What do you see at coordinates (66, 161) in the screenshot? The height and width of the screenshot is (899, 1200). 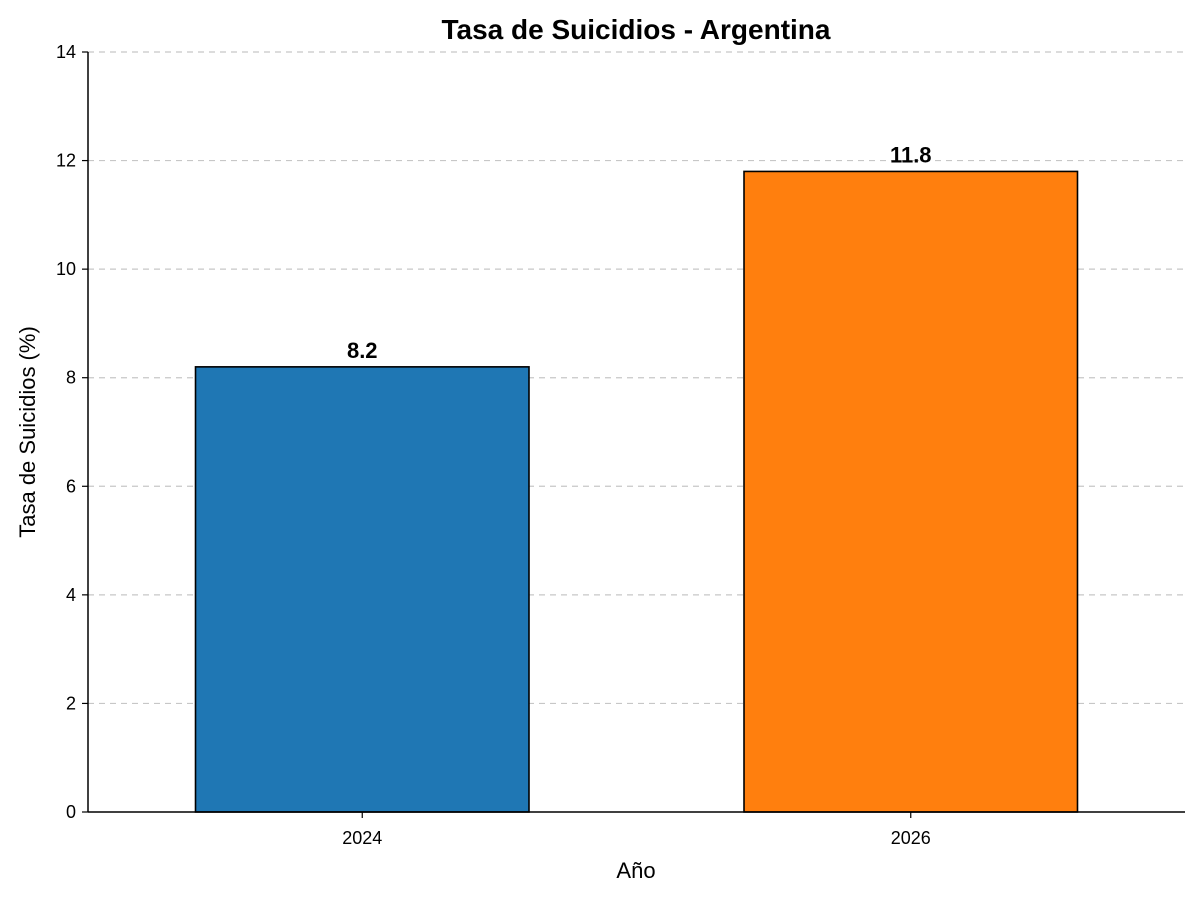 I see `y-tick-label-12: 12` at bounding box center [66, 161].